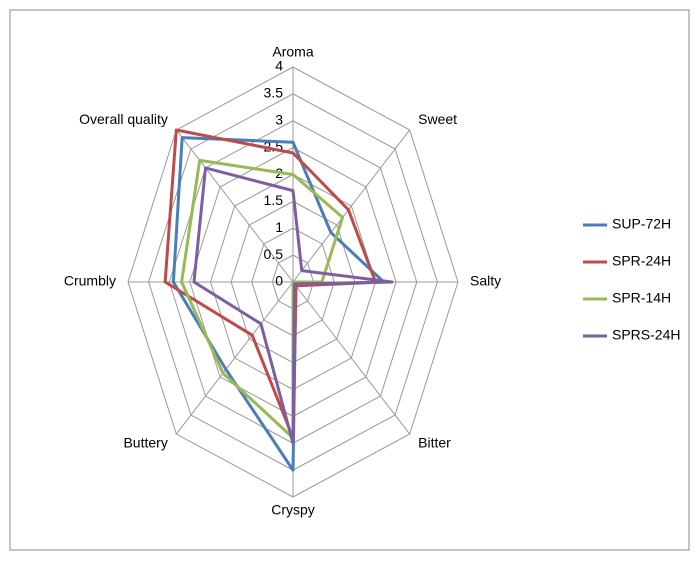 The height and width of the screenshot is (566, 700). I want to click on tick-label: 3, so click(279, 119).